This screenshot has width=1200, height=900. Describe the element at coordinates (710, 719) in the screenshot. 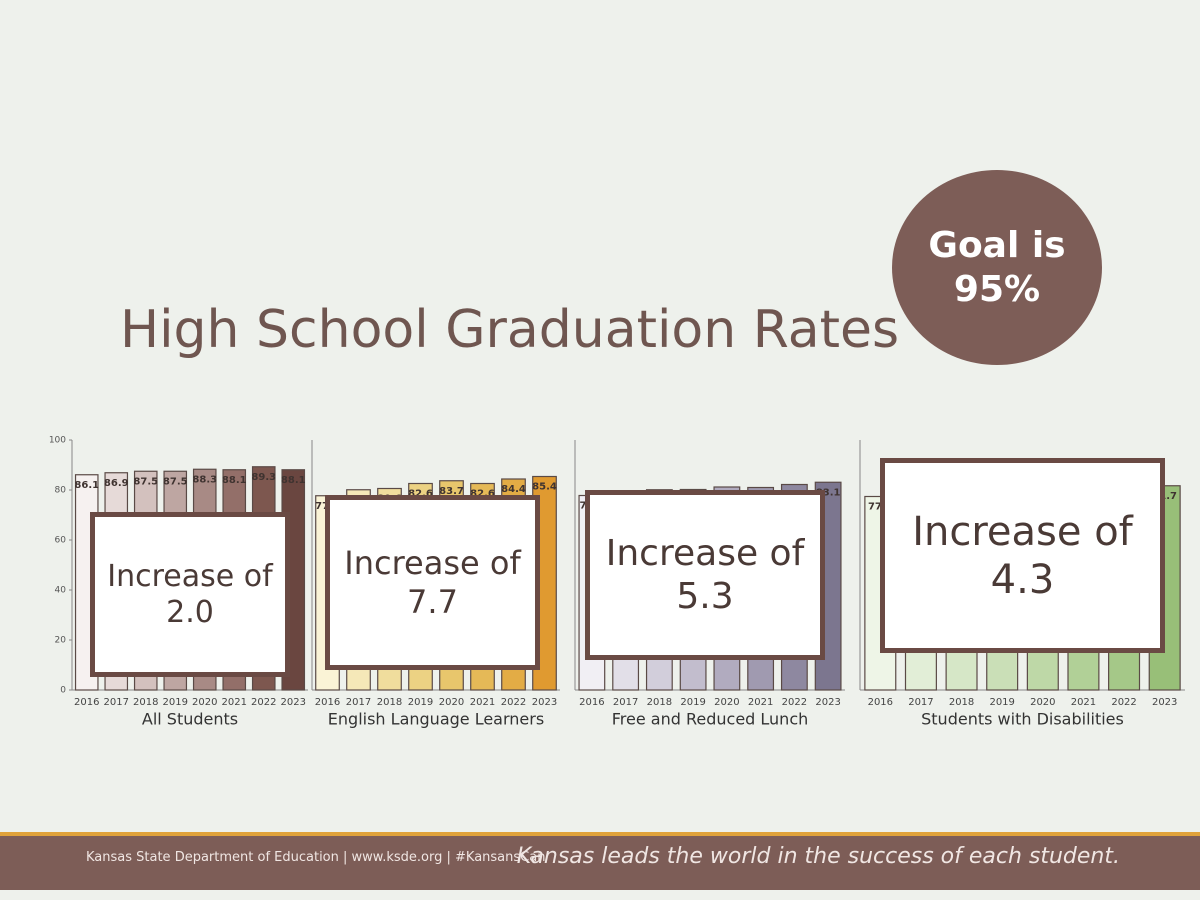

I see `chart-title: Free and Reduced Lunch` at that location.